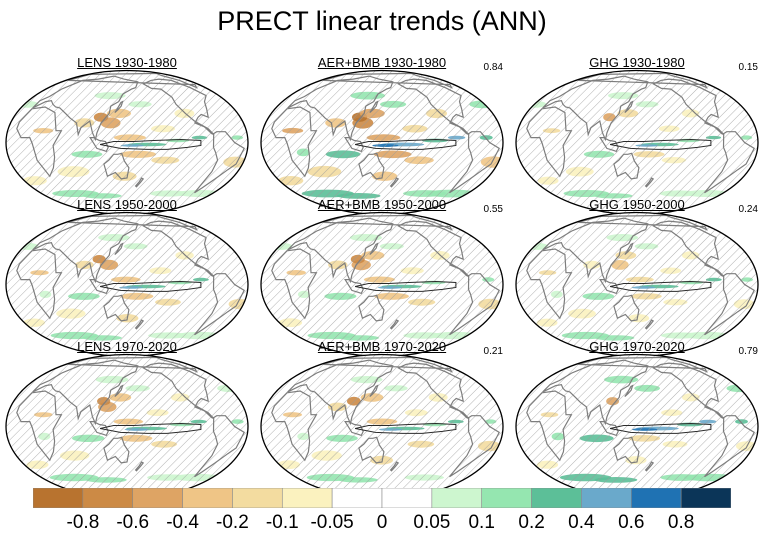 The height and width of the screenshot is (540, 764). Describe the element at coordinates (282, 522) in the screenshot. I see `colorbar-tick-label: -0.1` at that location.